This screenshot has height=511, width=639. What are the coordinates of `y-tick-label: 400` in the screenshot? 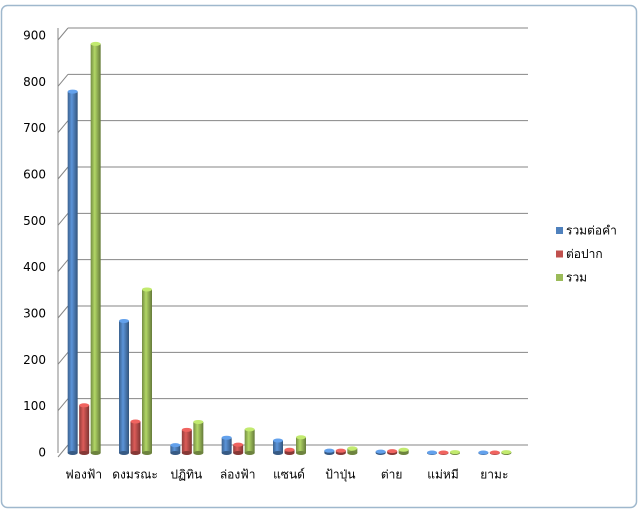 It's located at (34, 267).